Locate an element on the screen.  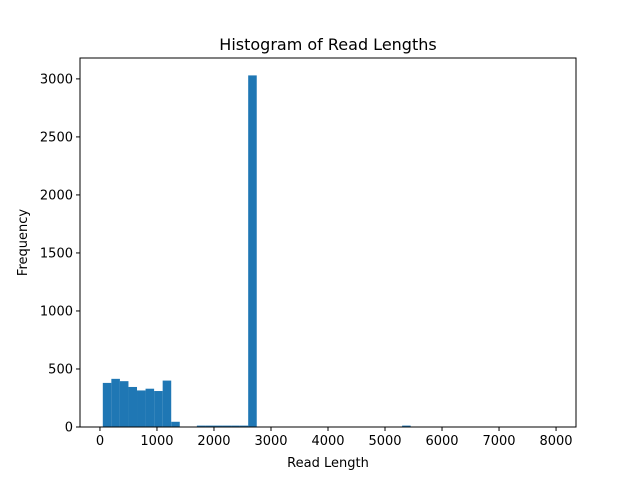
y-tick-label: 500 is located at coordinates (60, 369).